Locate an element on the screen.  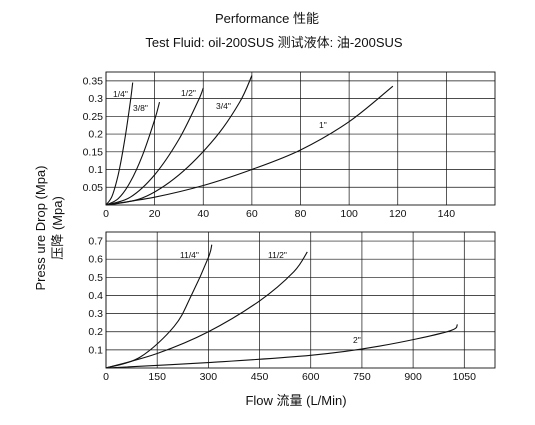
chart-title: Performance 性能 is located at coordinates (267, 18).